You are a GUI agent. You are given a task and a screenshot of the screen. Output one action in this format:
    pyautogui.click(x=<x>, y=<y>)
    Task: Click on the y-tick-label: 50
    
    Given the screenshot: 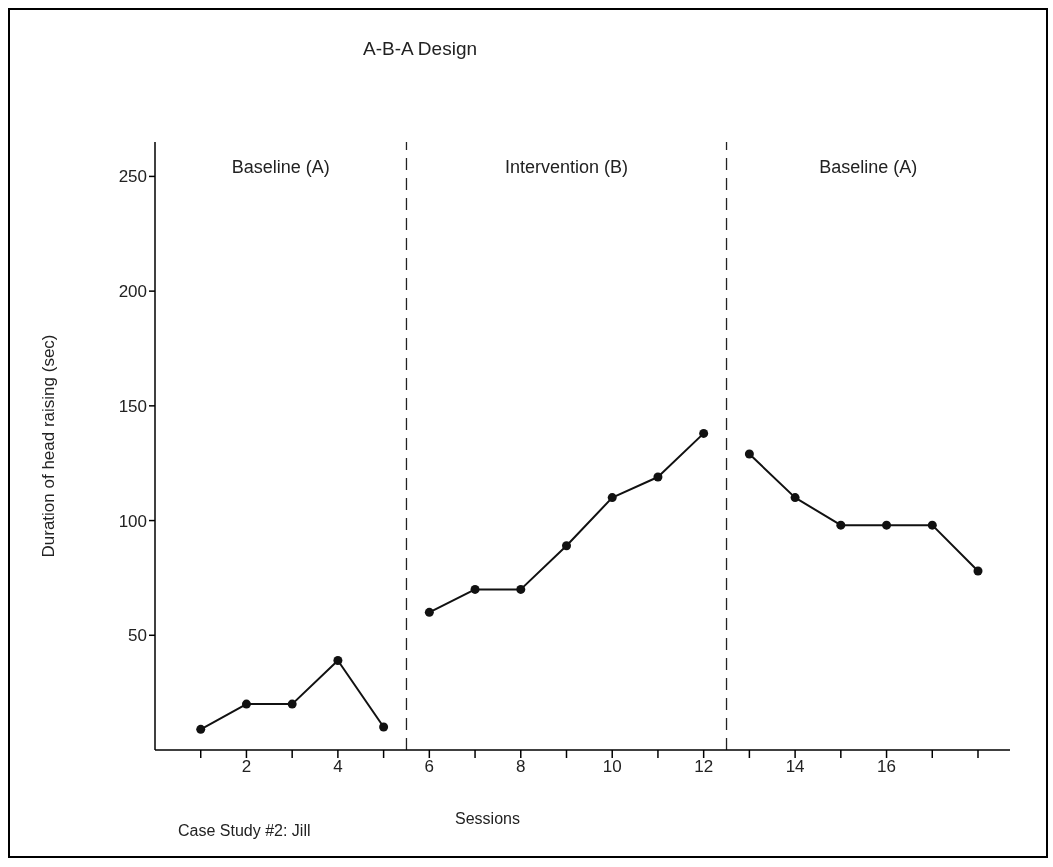 What is the action you would take?
    pyautogui.click(x=137, y=636)
    